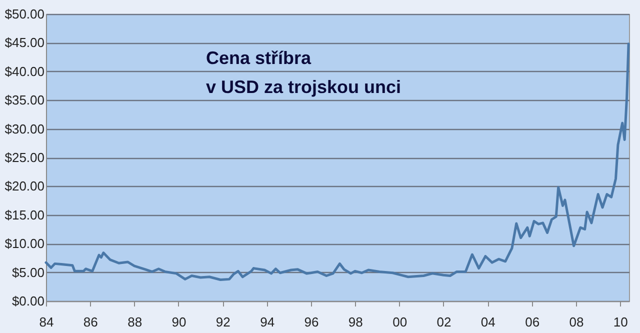 The width and height of the screenshot is (640, 333). What do you see at coordinates (223, 322) in the screenshot?
I see `x-tick-label: 92` at bounding box center [223, 322].